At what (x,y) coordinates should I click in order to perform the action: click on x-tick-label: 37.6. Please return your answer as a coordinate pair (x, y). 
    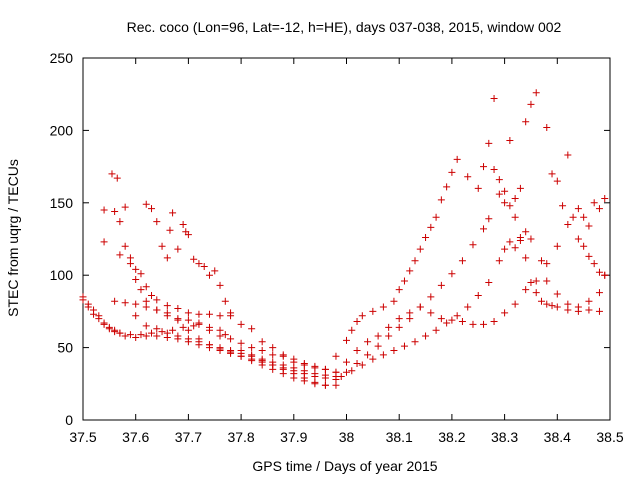
    Looking at the image, I should click on (135, 437).